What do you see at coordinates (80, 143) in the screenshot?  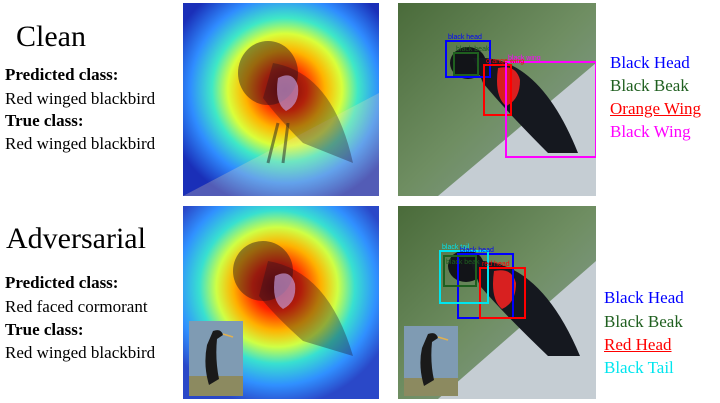 I see `clean-true-value: Red winged blackbird` at bounding box center [80, 143].